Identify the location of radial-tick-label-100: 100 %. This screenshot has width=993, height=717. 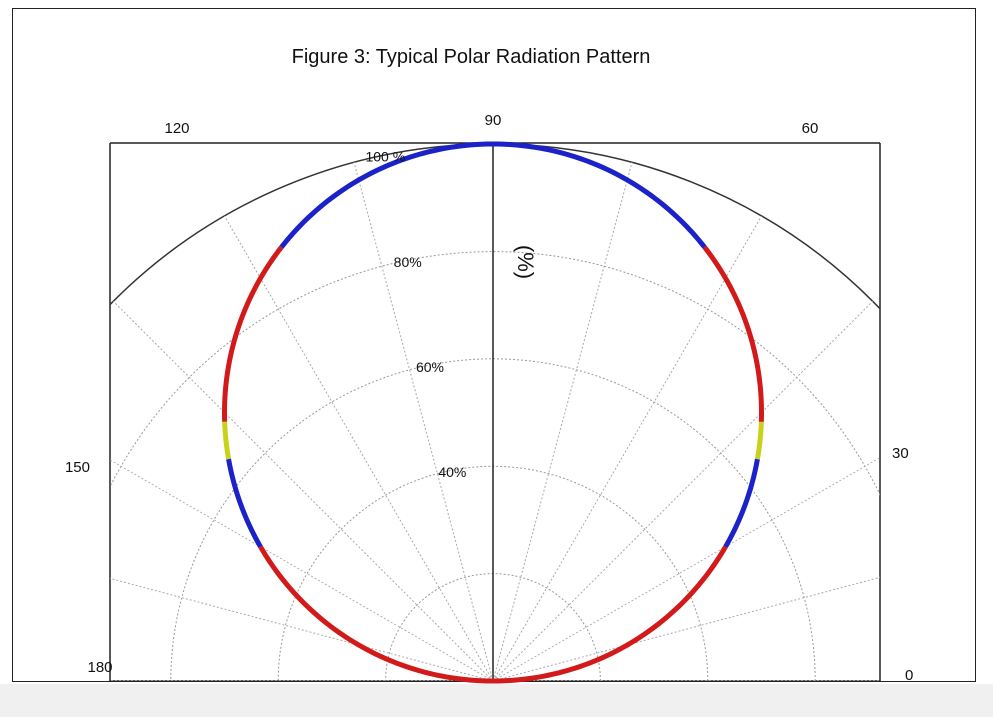
(385, 157).